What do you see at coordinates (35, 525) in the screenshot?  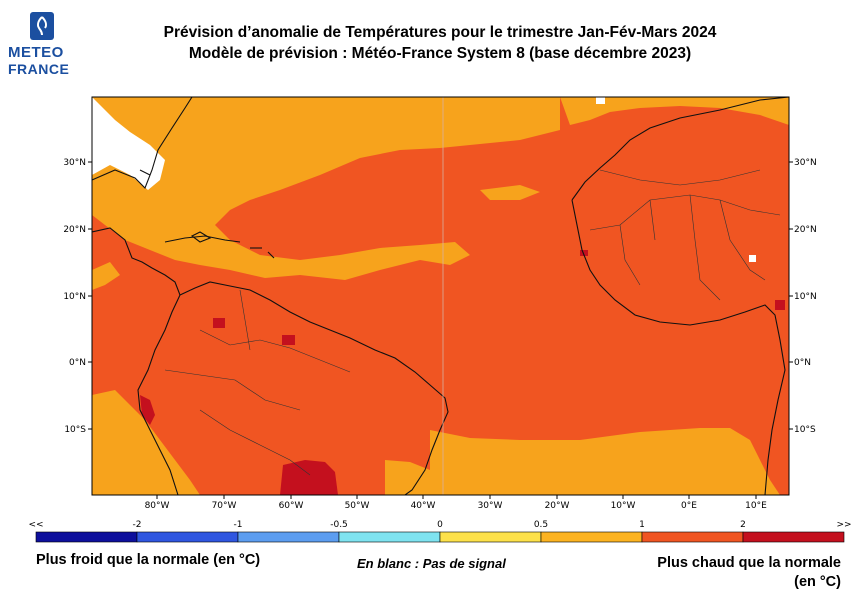 I see `colorbar-tick-label: <<` at bounding box center [35, 525].